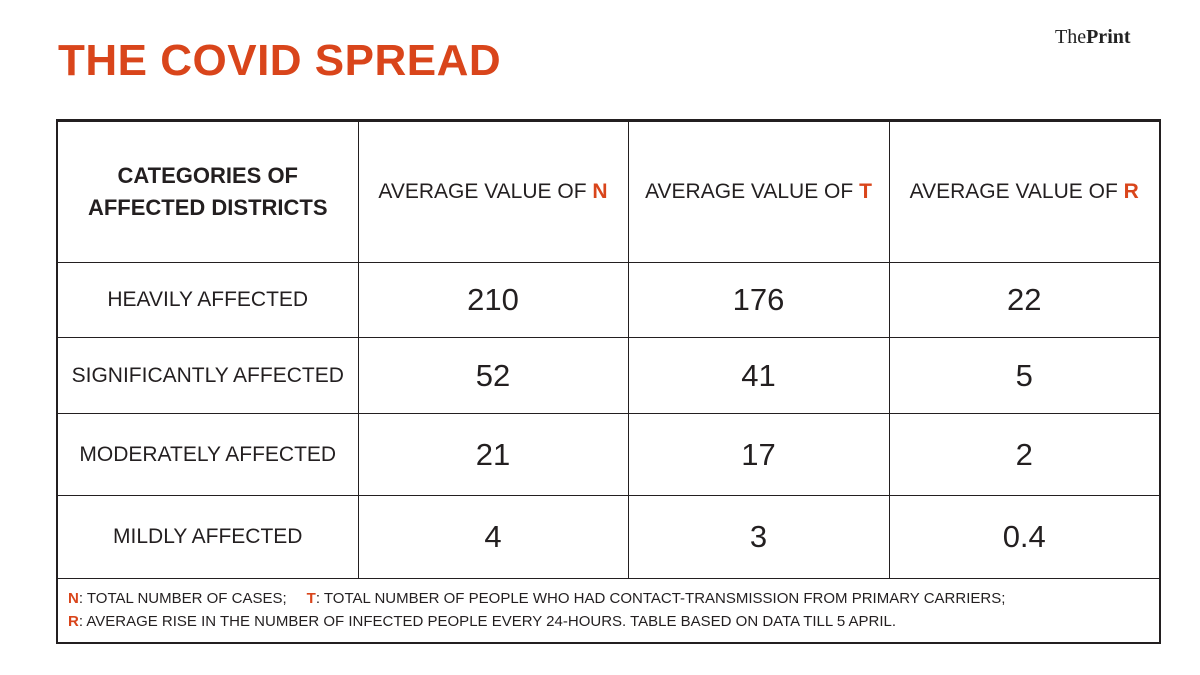 The height and width of the screenshot is (675, 1200). Describe the element at coordinates (208, 537) in the screenshot. I see `category-cell: MILDLY AFFECTED` at that location.